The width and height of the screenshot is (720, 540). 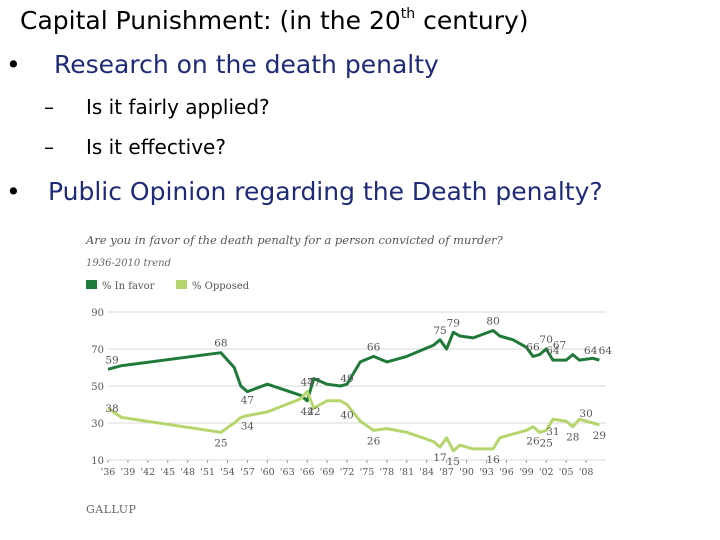 I want to click on sub-bullet-text: Is it fairly applied?, so click(x=178, y=107).